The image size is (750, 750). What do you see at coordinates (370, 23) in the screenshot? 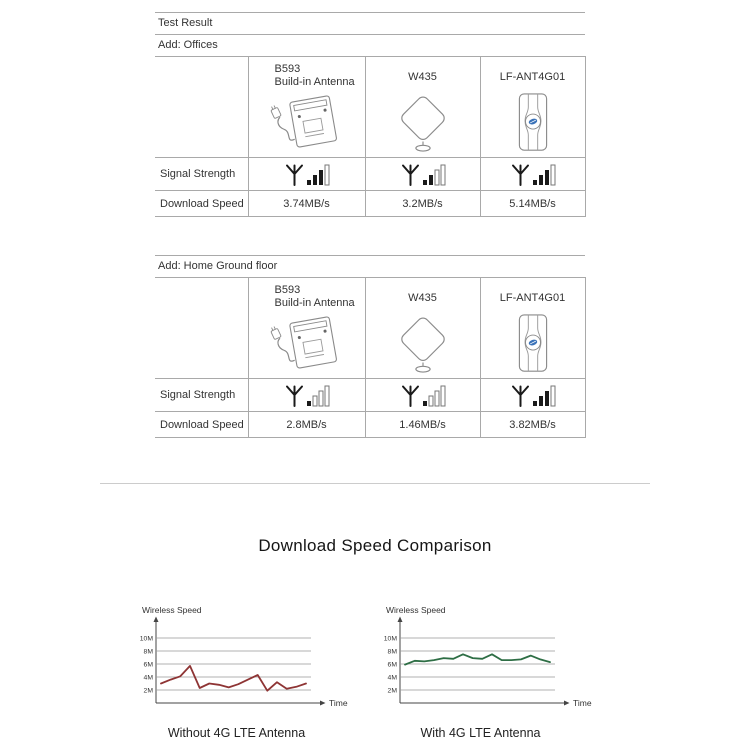
I see `test-result-heading: Test Result` at bounding box center [370, 23].